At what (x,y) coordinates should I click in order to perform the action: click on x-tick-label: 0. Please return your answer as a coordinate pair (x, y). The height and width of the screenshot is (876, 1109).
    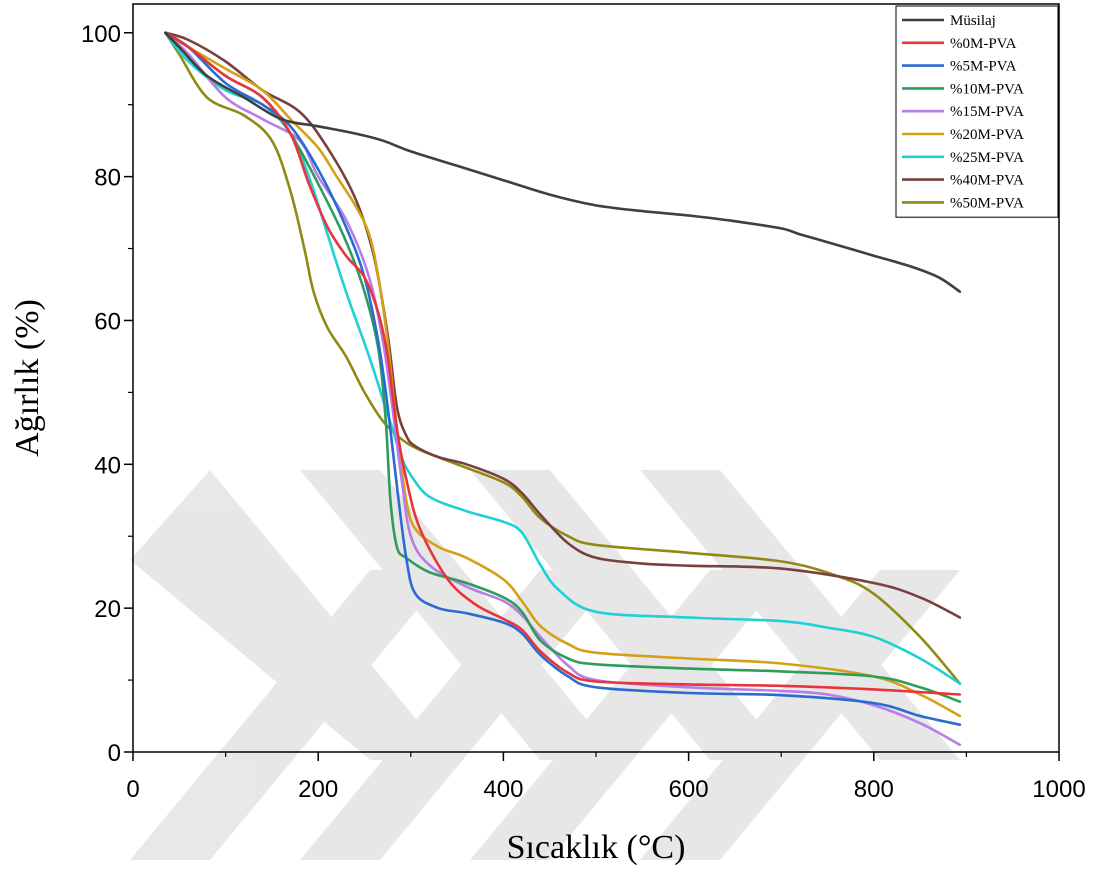
    Looking at the image, I should click on (132, 789).